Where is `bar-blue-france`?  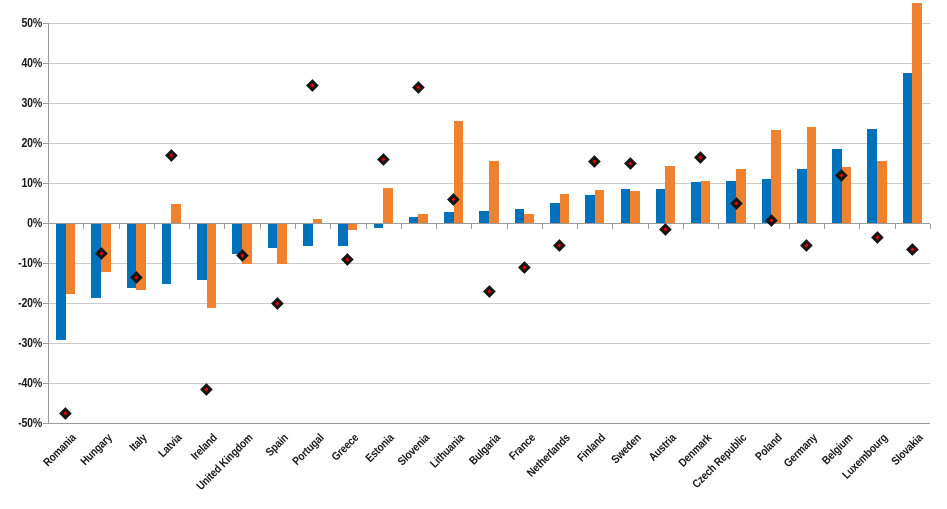
bar-blue-france is located at coordinates (519, 216).